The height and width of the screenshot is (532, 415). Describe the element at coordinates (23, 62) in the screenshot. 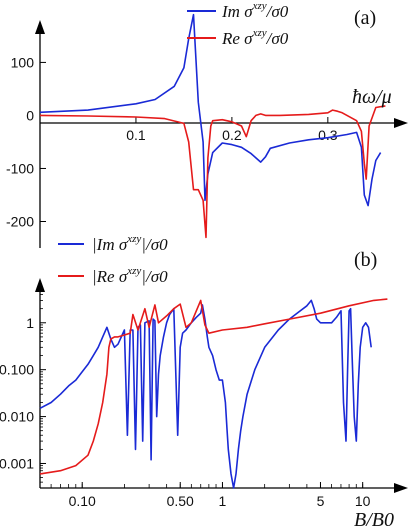

I see `panel-a-y-tick-label: 100` at that location.